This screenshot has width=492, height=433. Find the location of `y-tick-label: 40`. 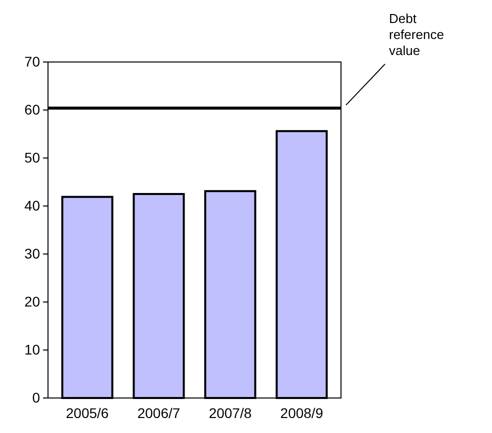

y-tick-label: 40 is located at coordinates (32, 205).